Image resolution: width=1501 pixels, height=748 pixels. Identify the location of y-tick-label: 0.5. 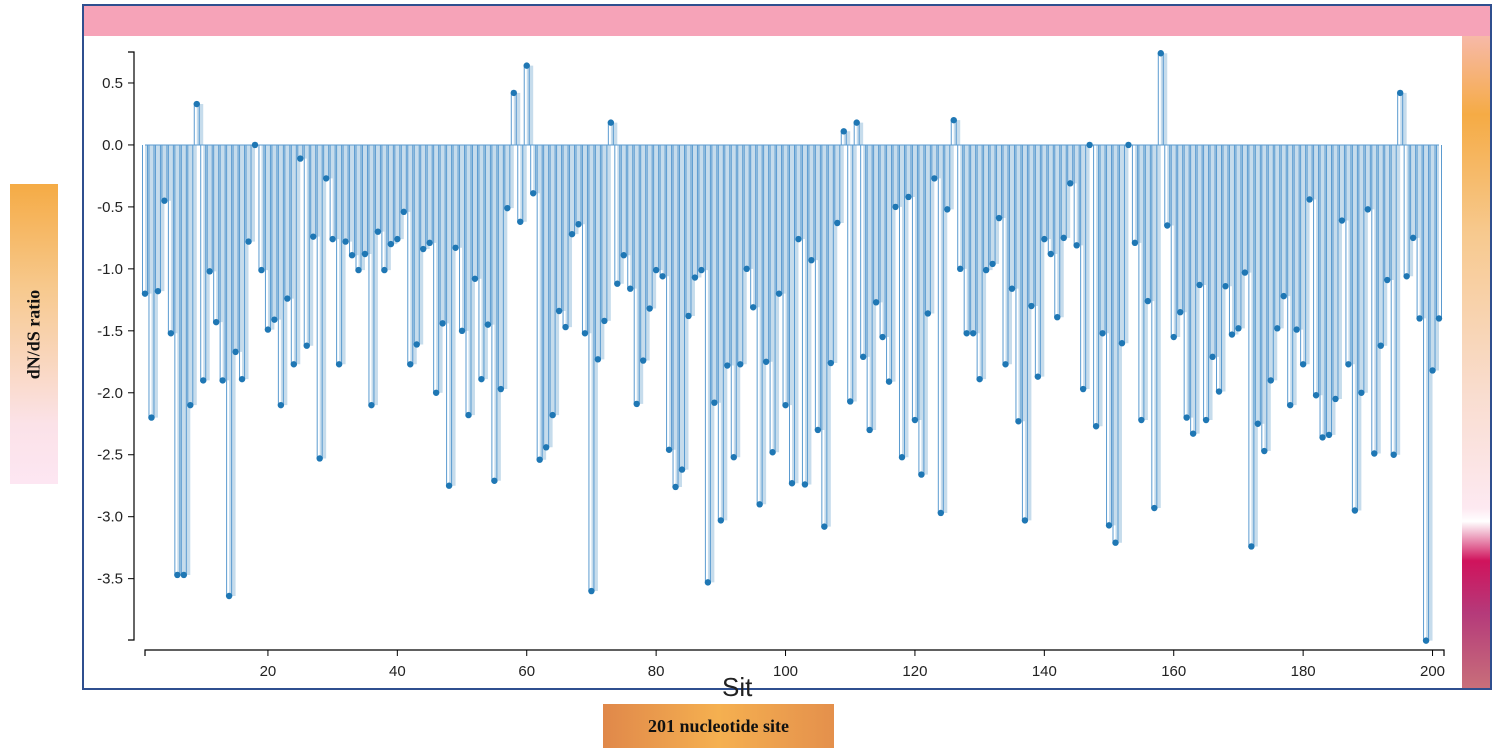
(112, 83).